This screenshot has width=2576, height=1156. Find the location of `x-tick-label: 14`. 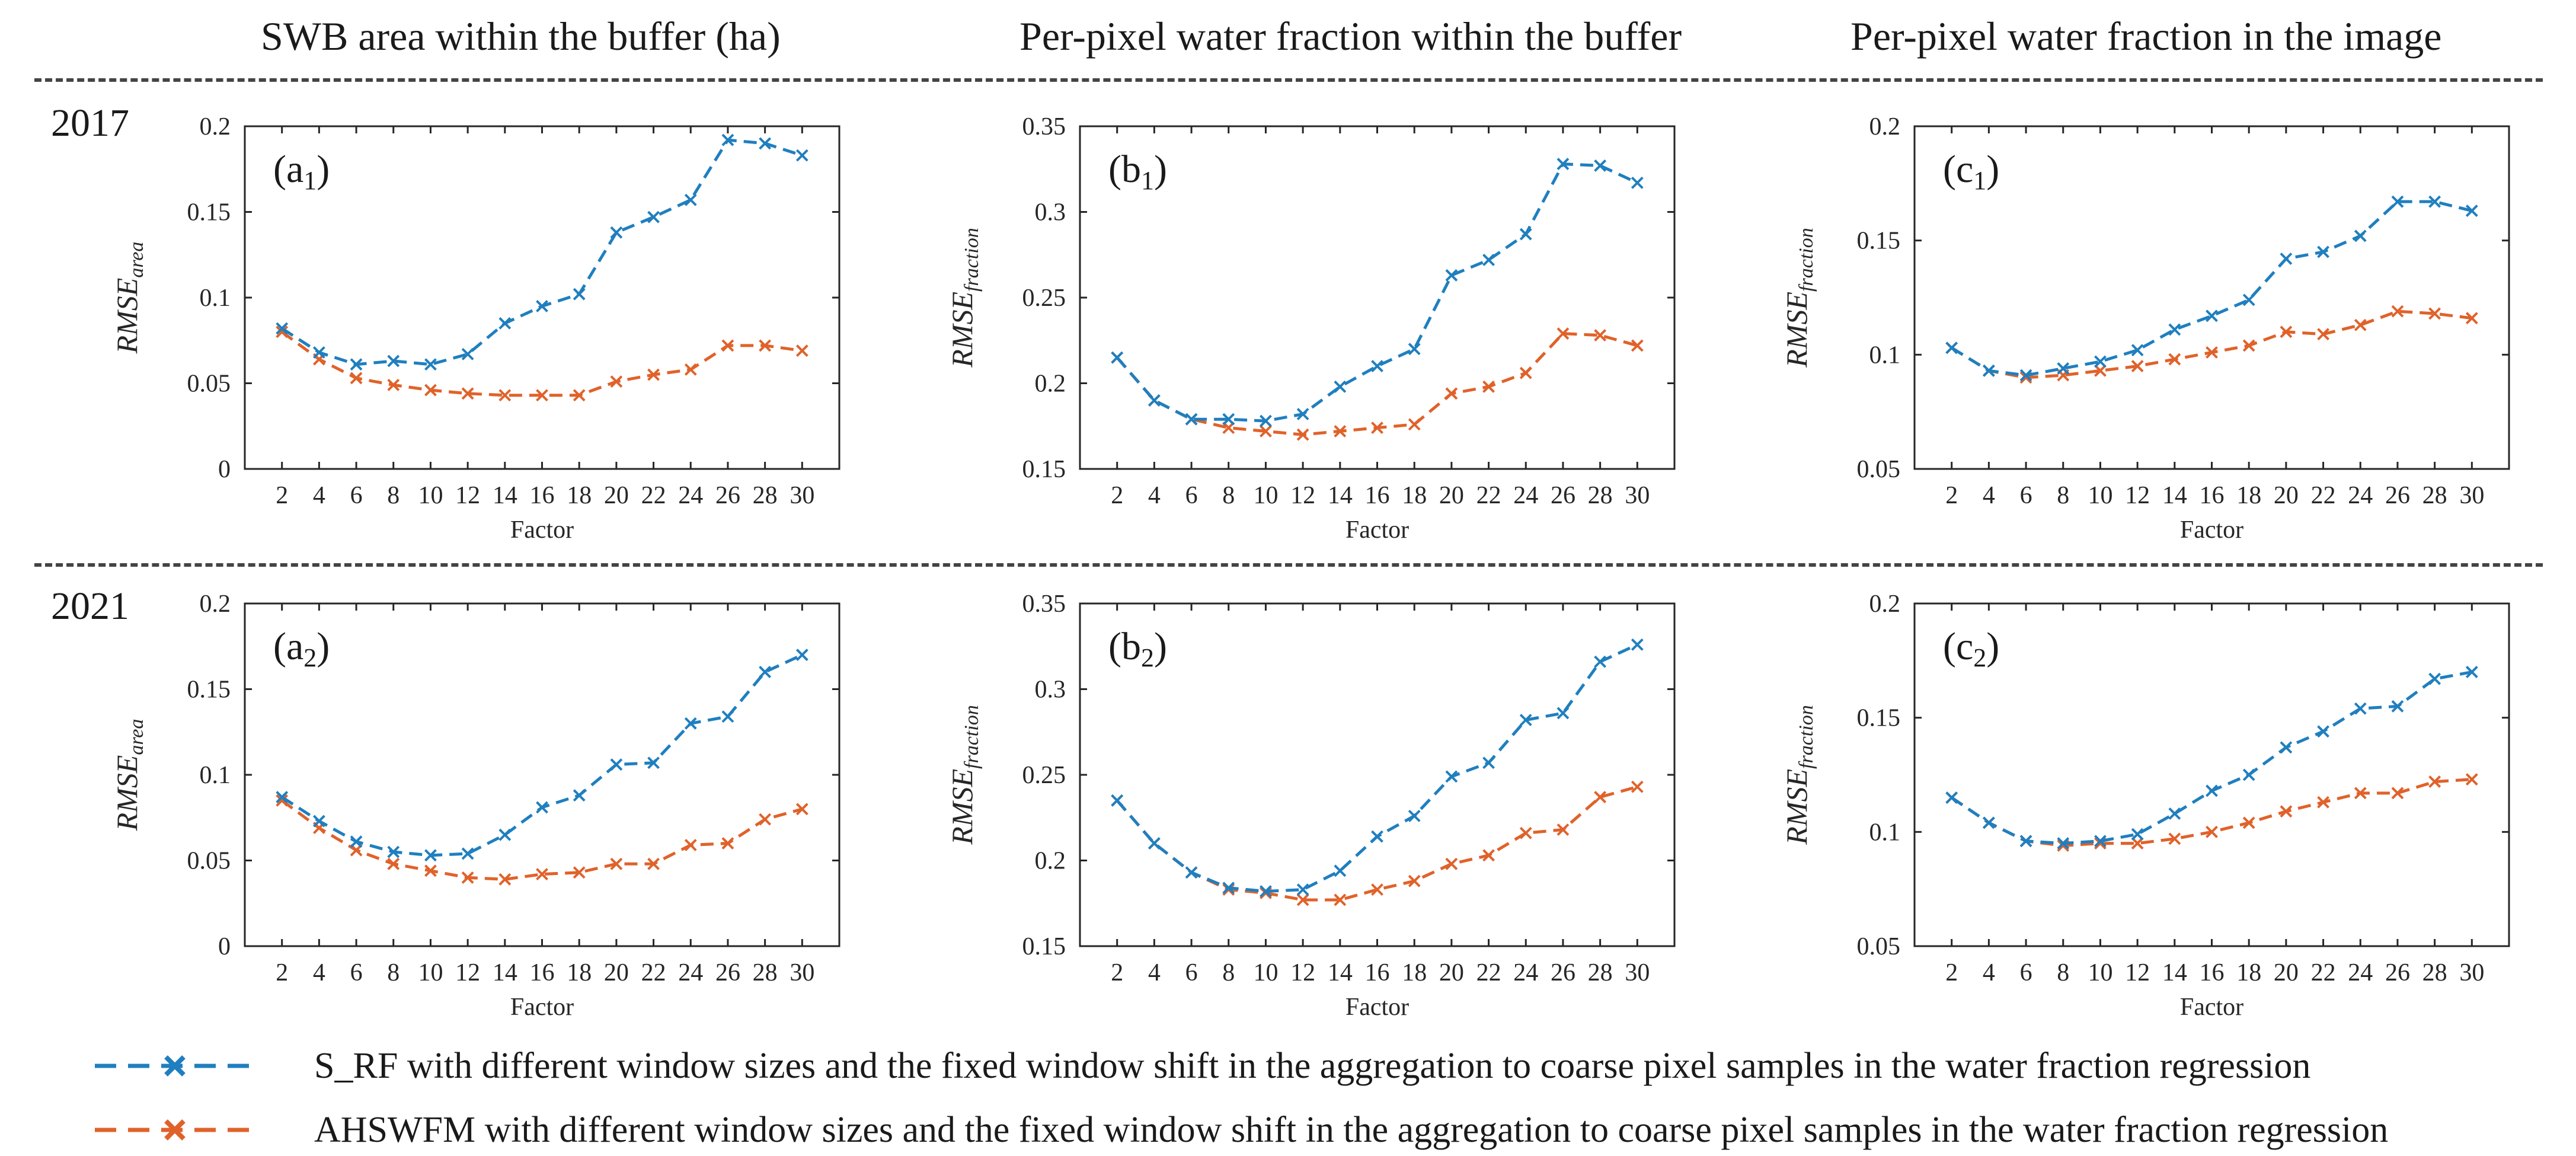

x-tick-label: 14 is located at coordinates (505, 972).